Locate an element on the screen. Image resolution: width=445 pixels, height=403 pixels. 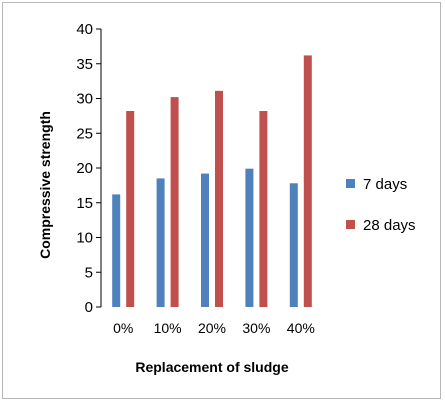
y-axis-title: Compressive strength is located at coordinates (45, 185).